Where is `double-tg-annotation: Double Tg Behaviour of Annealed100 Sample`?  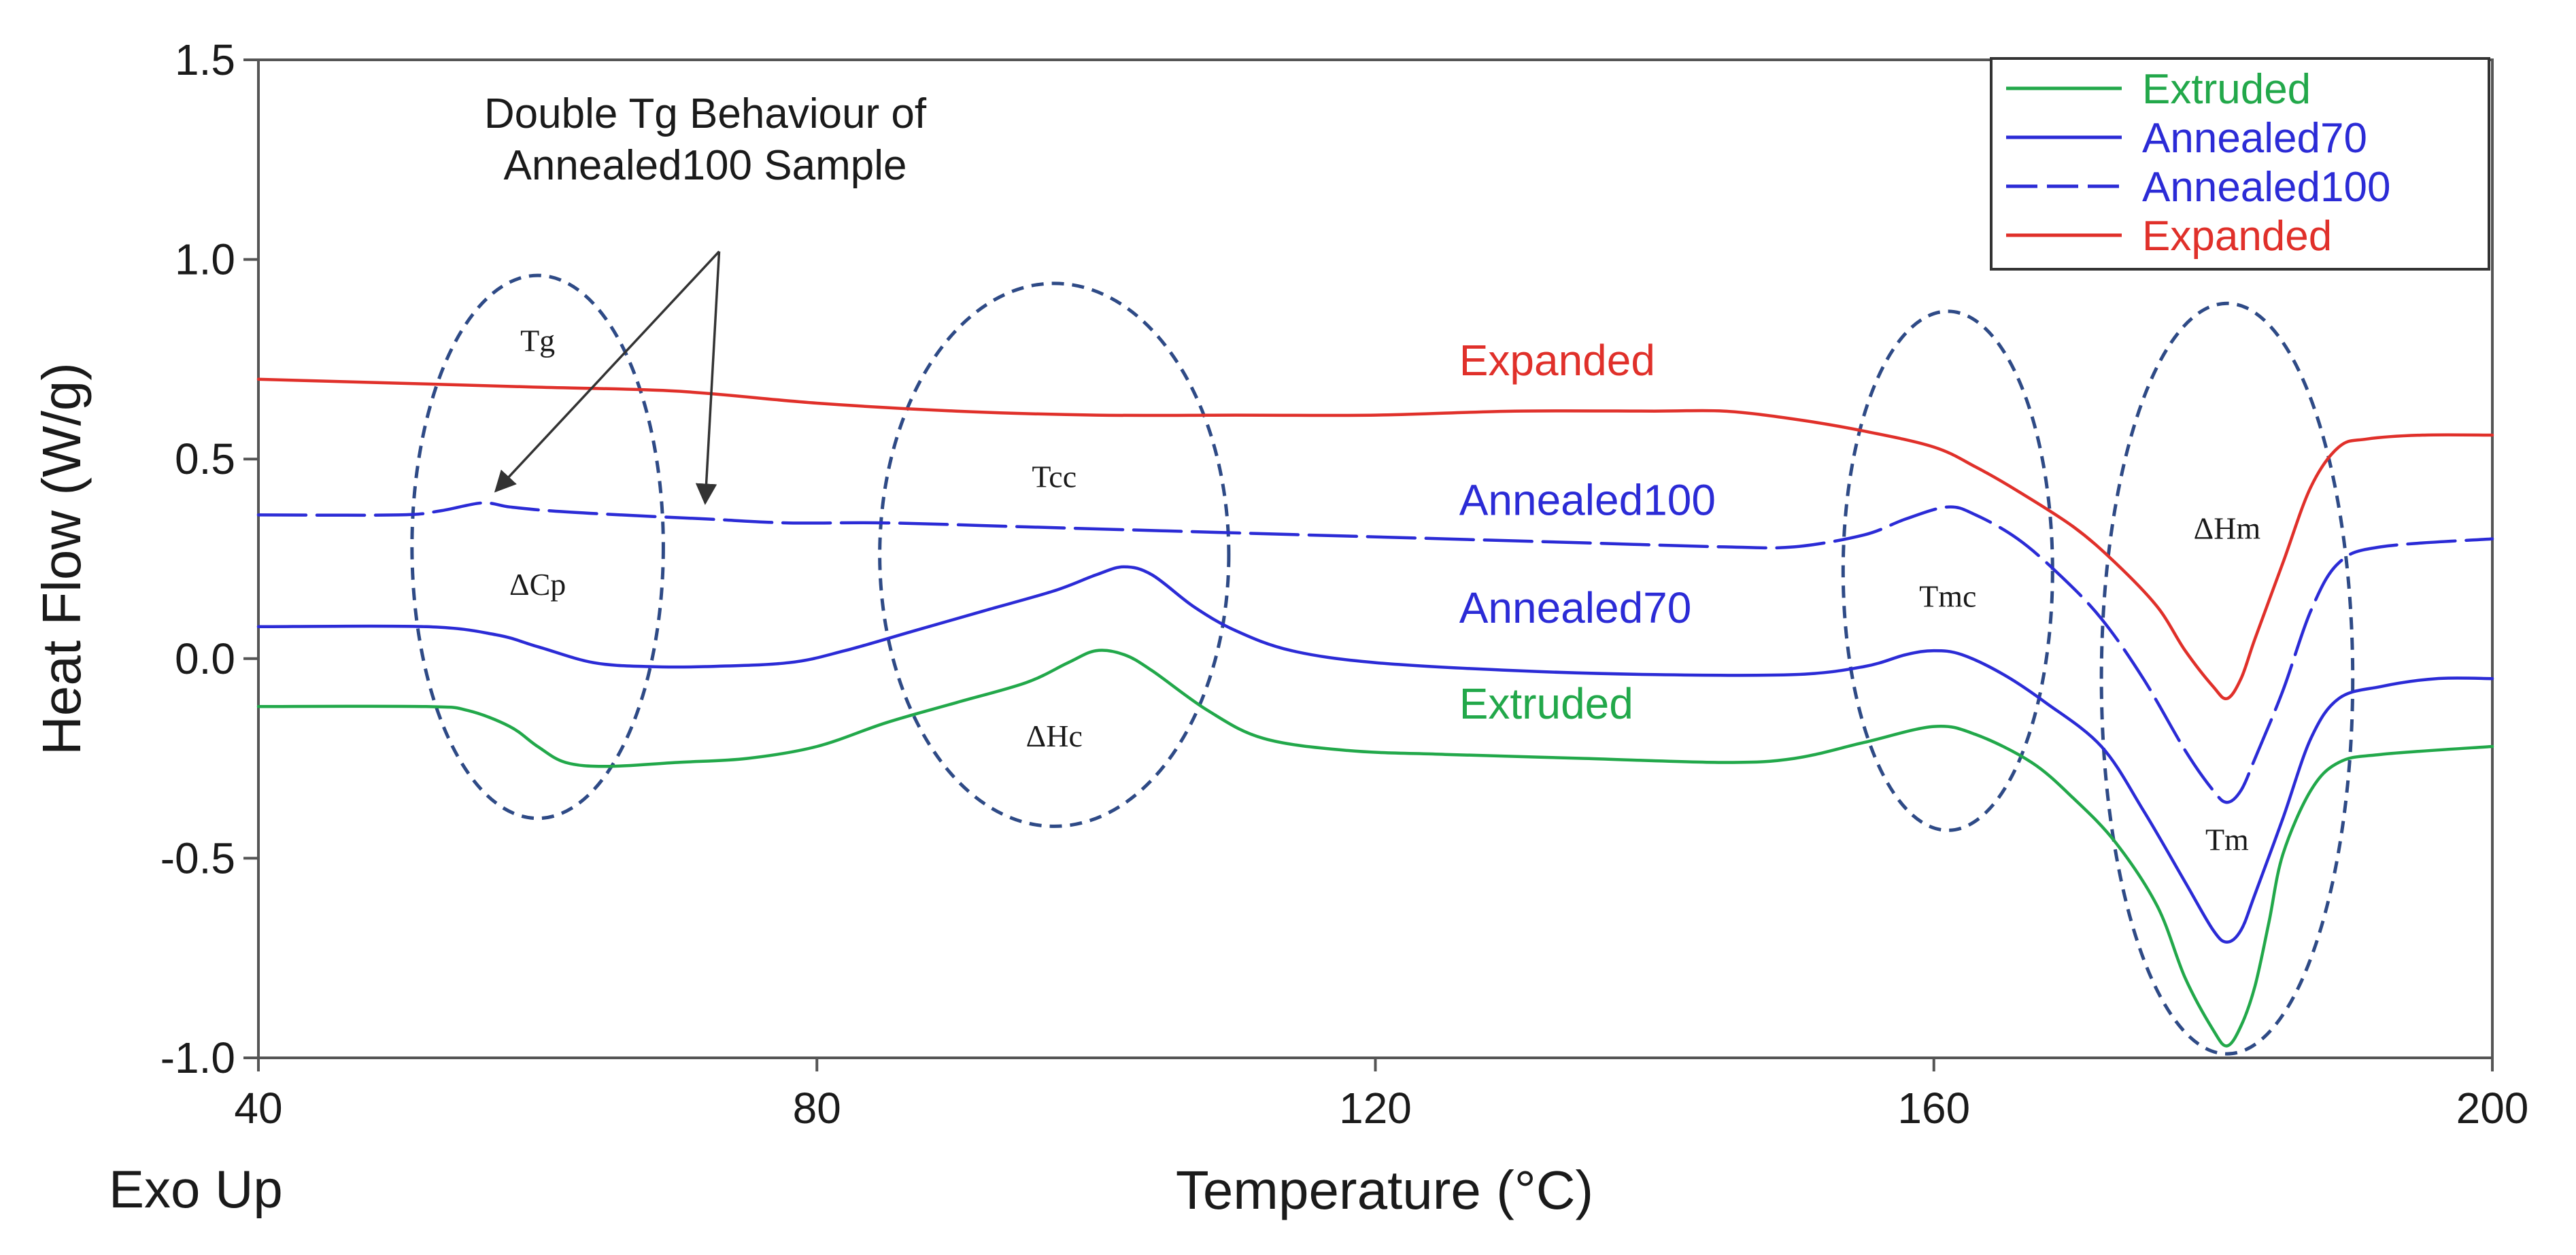
double-tg-annotation: Double Tg Behaviour of Annealed100 Sample is located at coordinates (705, 297).